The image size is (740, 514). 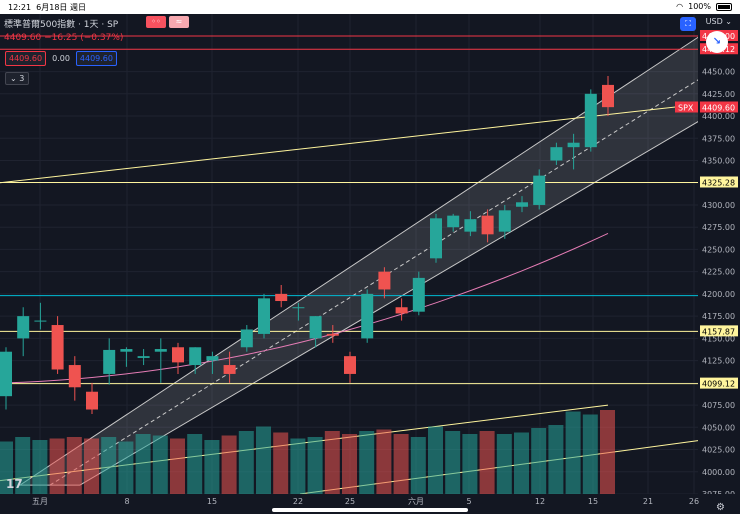 I want to click on symbol-title: 標準普爾500指數 · 1天 · SP, so click(x=61, y=25).